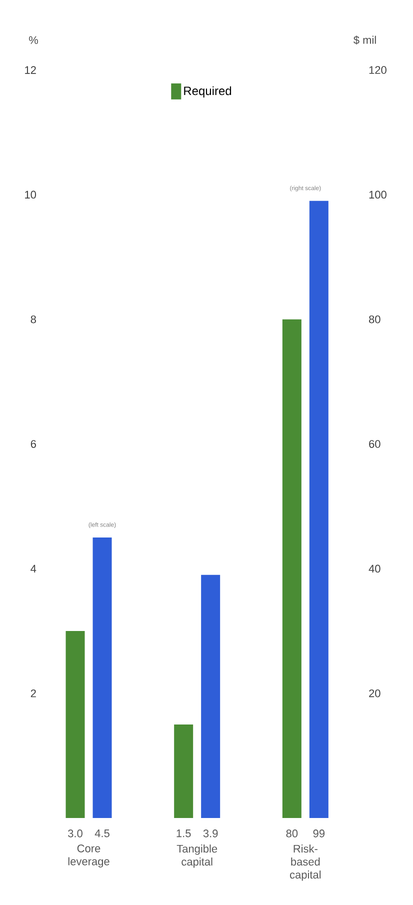 This screenshot has width=413, height=905. Describe the element at coordinates (33, 319) in the screenshot. I see `y-tick-label: 8` at that location.